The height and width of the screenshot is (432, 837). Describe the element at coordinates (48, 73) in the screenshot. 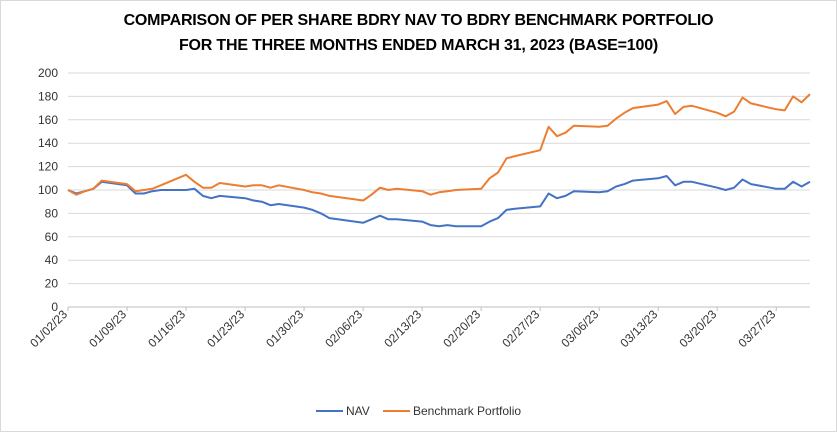

I see `y-tick-label: 200` at that location.